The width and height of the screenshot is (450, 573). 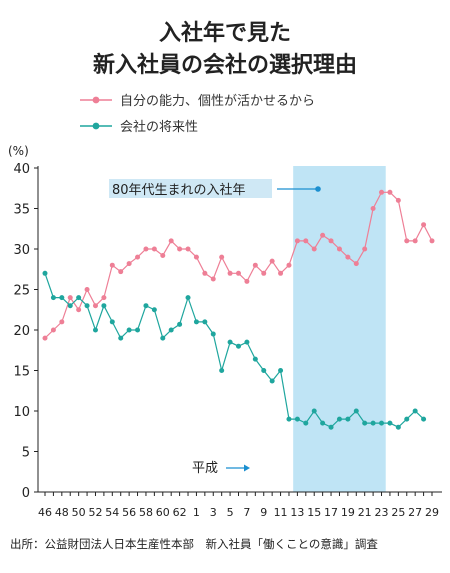 I want to click on y-tick-label: 10, so click(x=21, y=412).